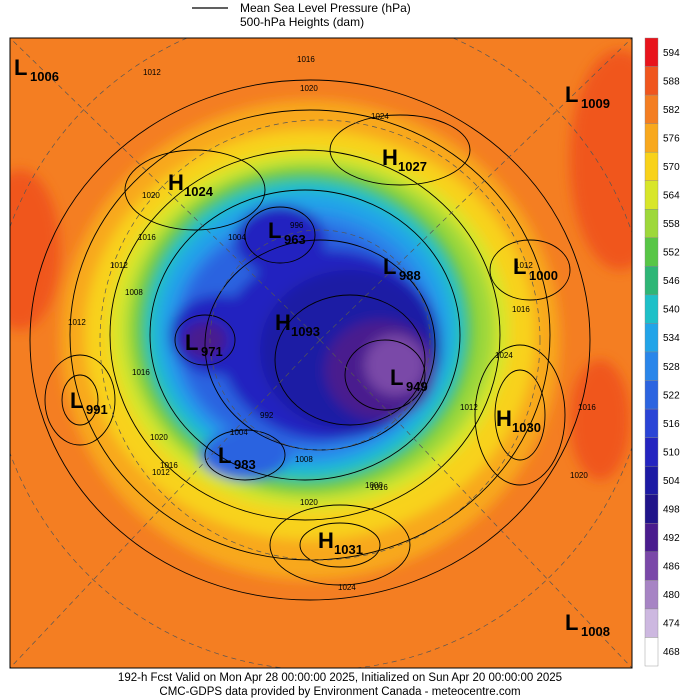 Image resolution: width=680 pixels, height=700 pixels. What do you see at coordinates (412, 166) in the screenshot?
I see `center-value: 1027` at bounding box center [412, 166].